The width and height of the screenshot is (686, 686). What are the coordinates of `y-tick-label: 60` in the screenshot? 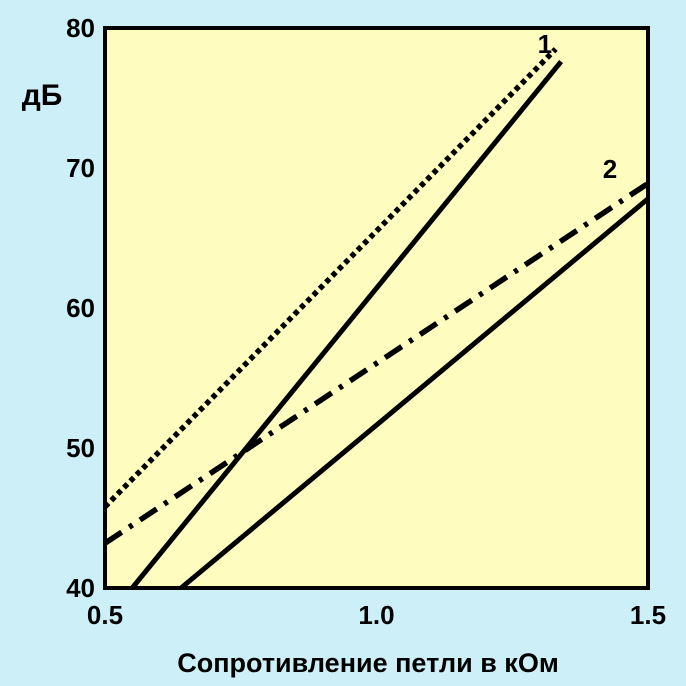 It's located at (80, 308).